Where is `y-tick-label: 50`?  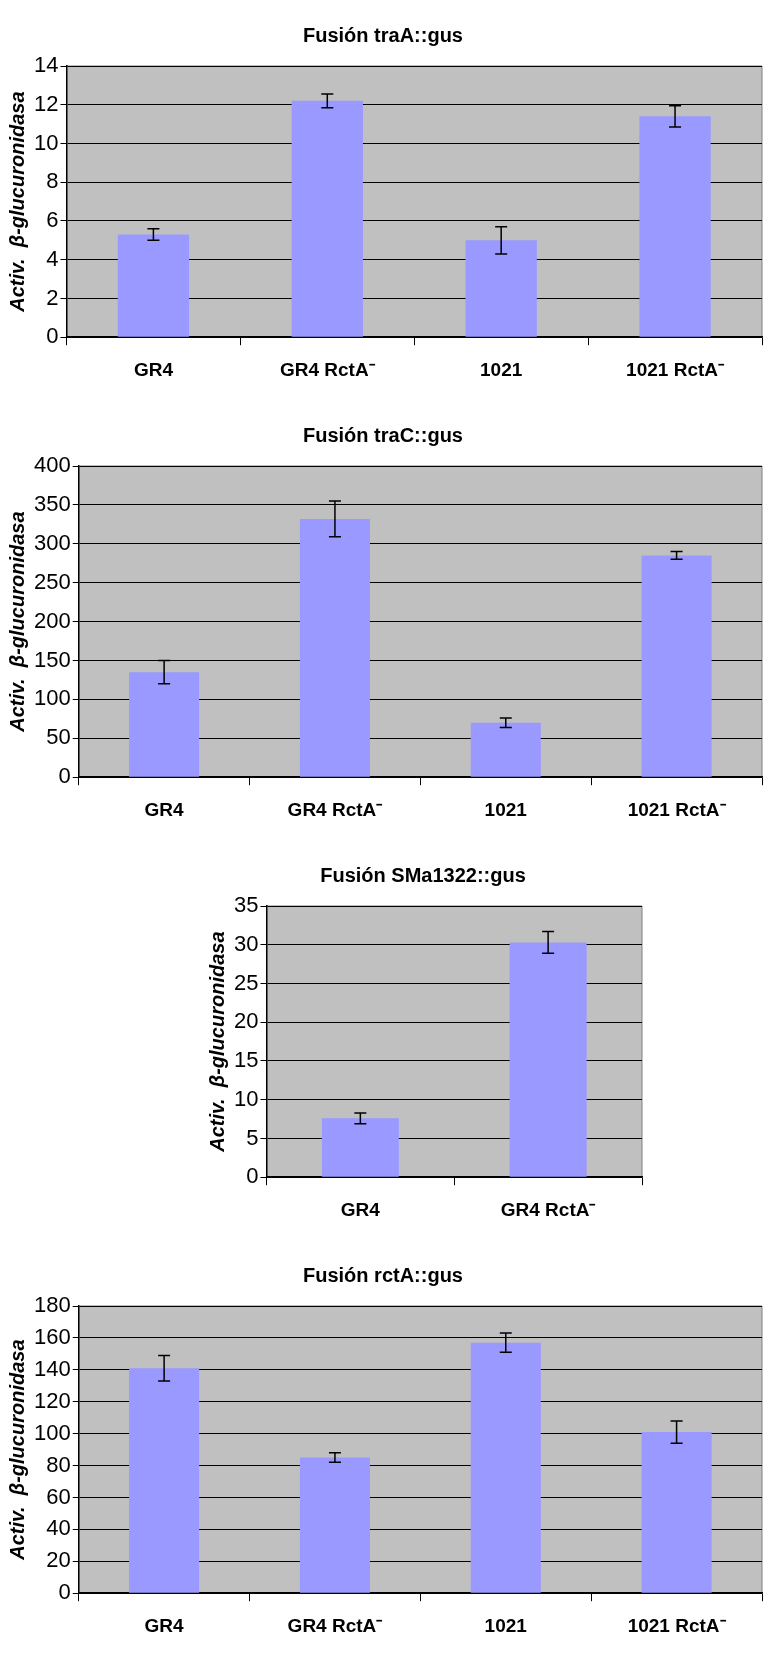
y-tick-label: 50 is located at coordinates (58, 737).